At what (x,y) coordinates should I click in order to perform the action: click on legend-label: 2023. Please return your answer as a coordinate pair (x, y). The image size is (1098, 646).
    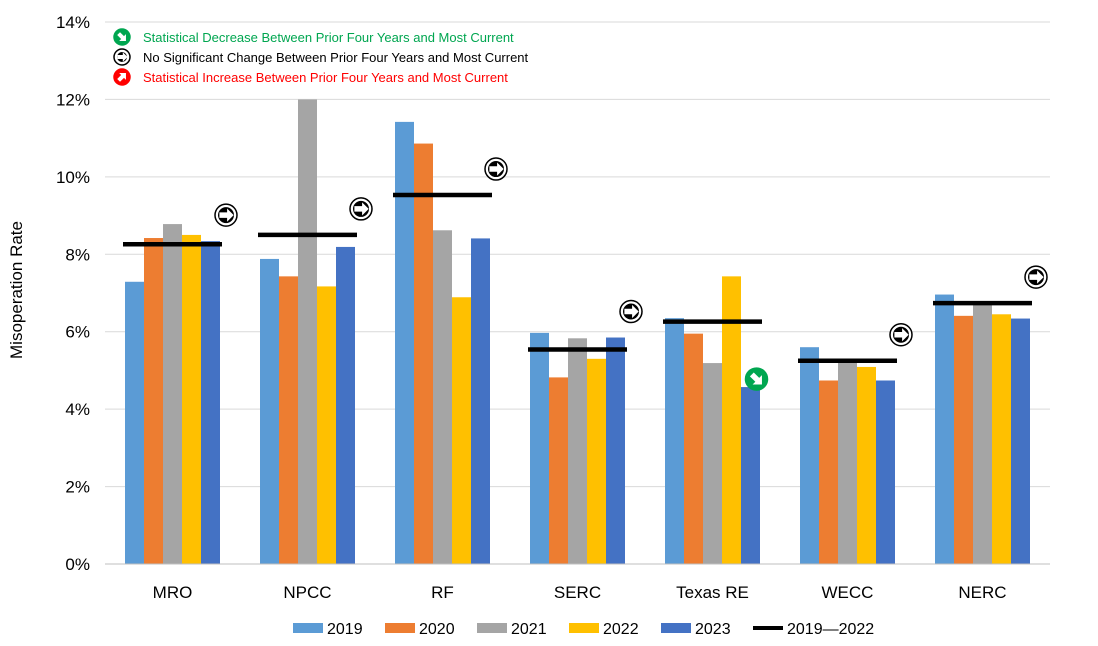
    Looking at the image, I should click on (713, 629).